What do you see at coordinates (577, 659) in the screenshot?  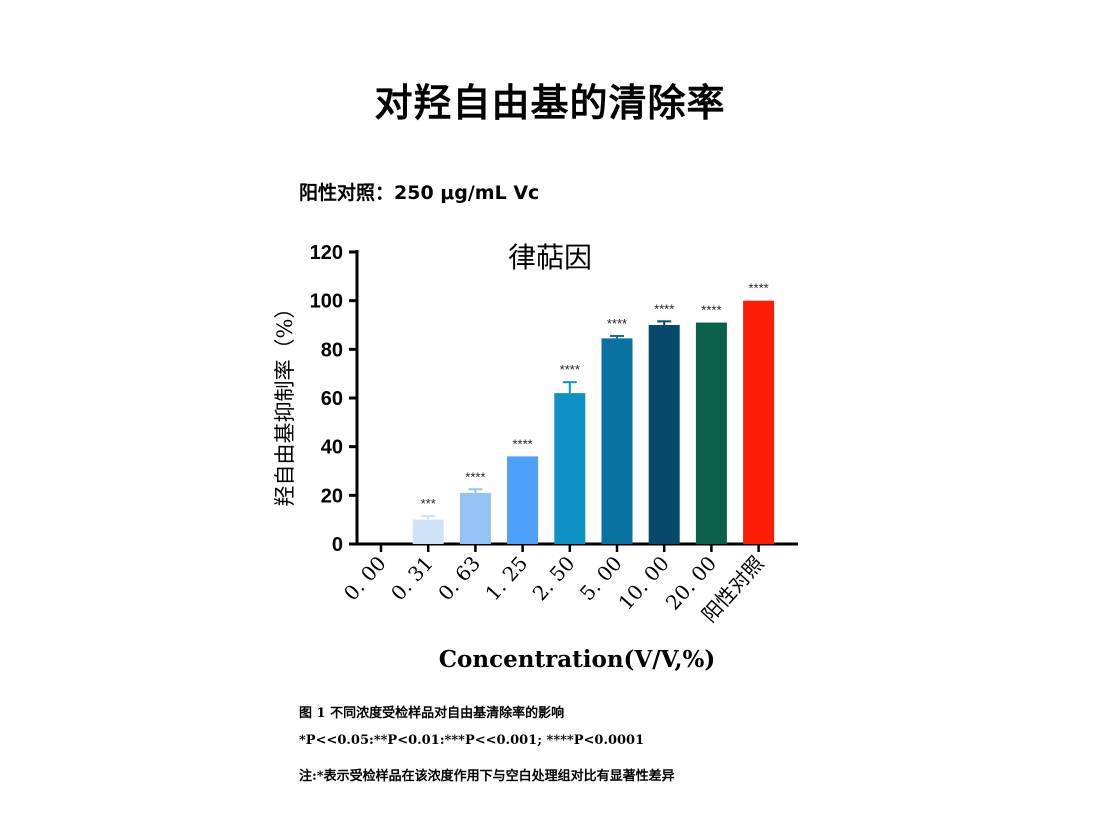 I see `x-axis-label: Concentration(V/V,%)` at bounding box center [577, 659].